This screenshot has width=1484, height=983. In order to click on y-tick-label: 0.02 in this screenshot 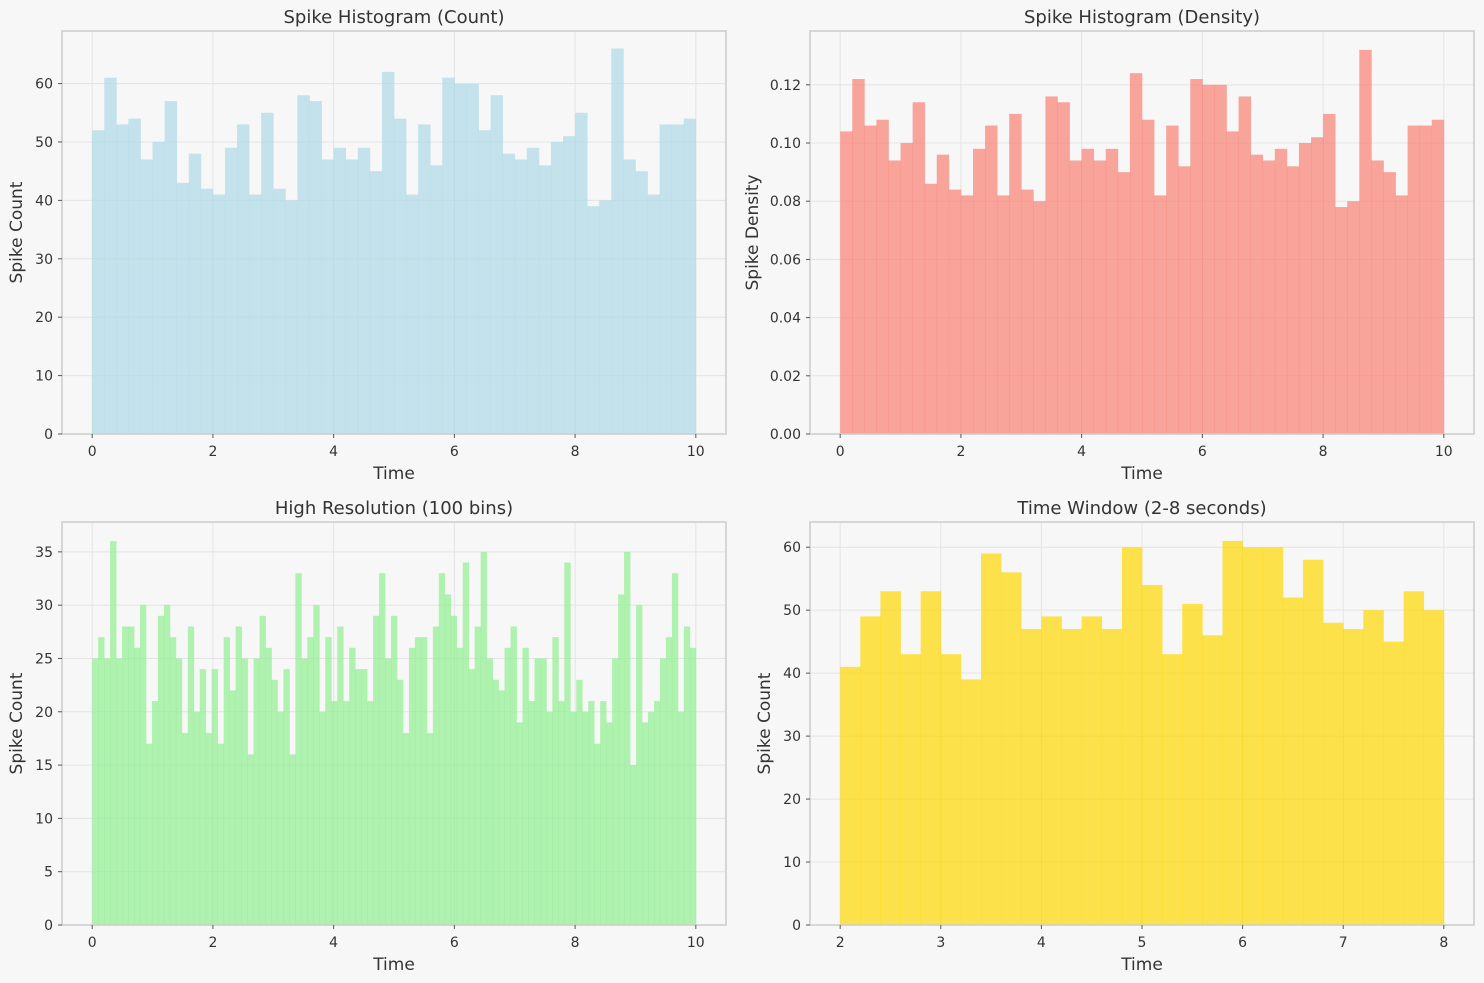, I will do `click(785, 377)`.